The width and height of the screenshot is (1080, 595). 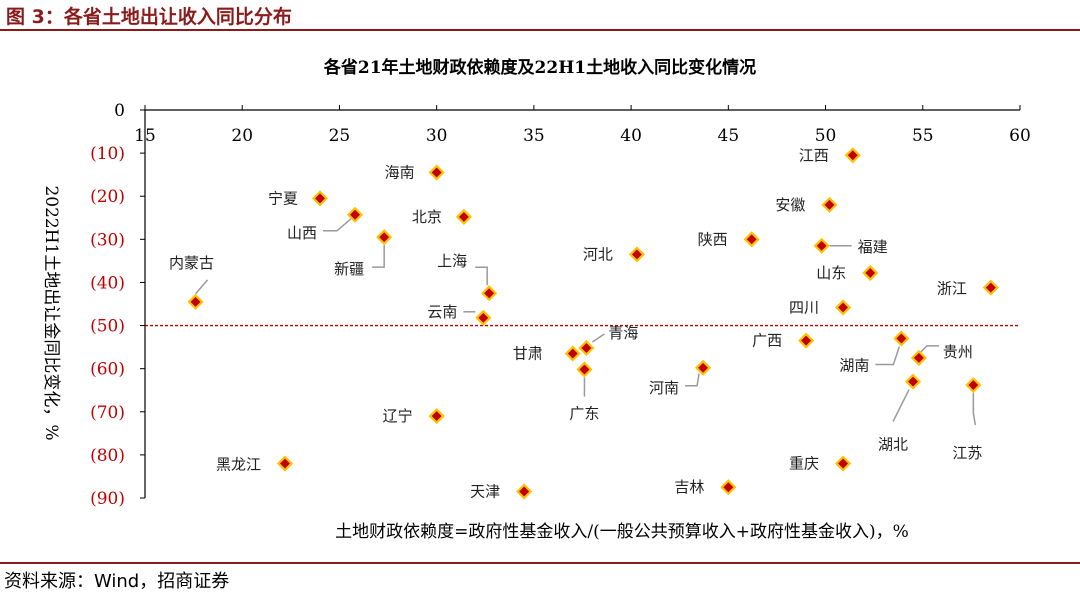 I want to click on source-note: 资料来源：Wind，招商证券, so click(x=117, y=581).